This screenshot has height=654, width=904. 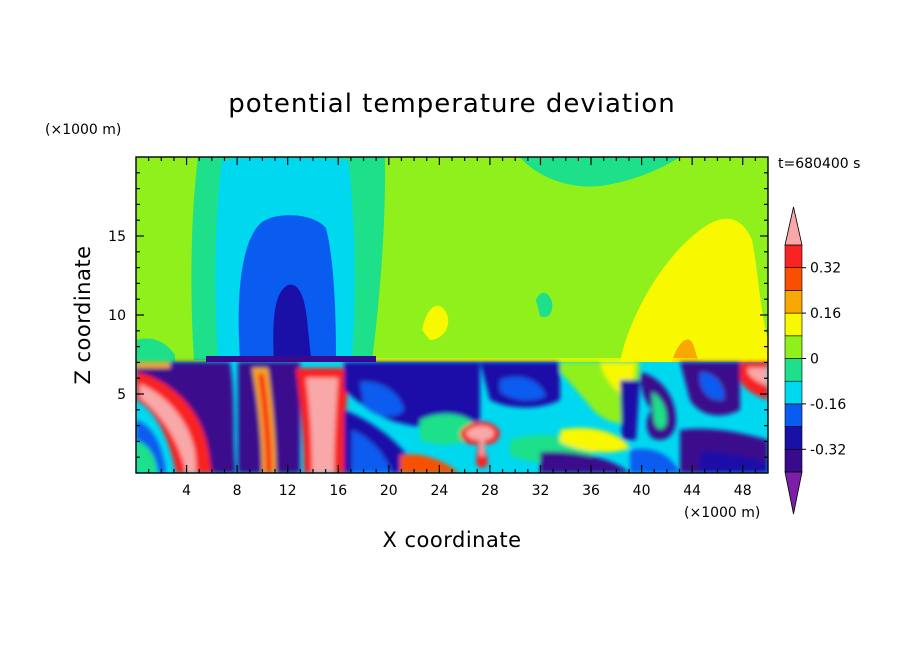 I want to click on x-tick-label: 36, so click(x=591, y=491).